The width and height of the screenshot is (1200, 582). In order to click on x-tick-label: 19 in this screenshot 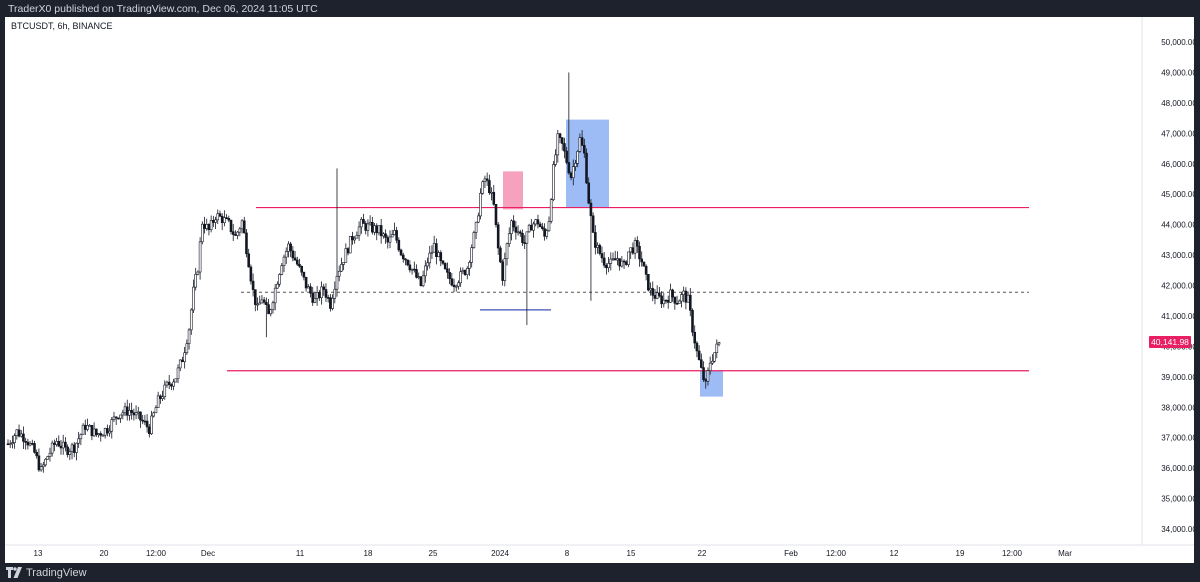, I will do `click(960, 553)`.